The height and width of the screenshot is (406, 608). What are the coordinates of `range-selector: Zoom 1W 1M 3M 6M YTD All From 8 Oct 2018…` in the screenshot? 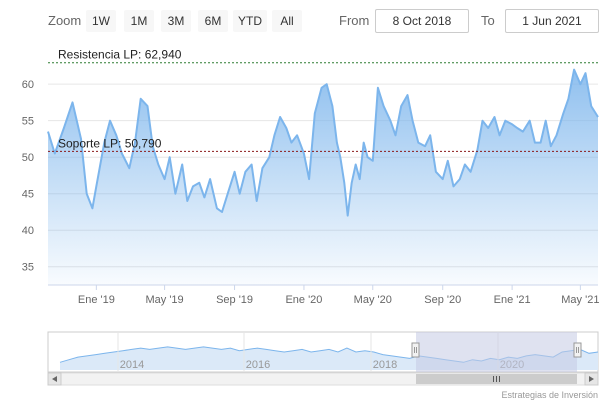 It's located at (304, 20).